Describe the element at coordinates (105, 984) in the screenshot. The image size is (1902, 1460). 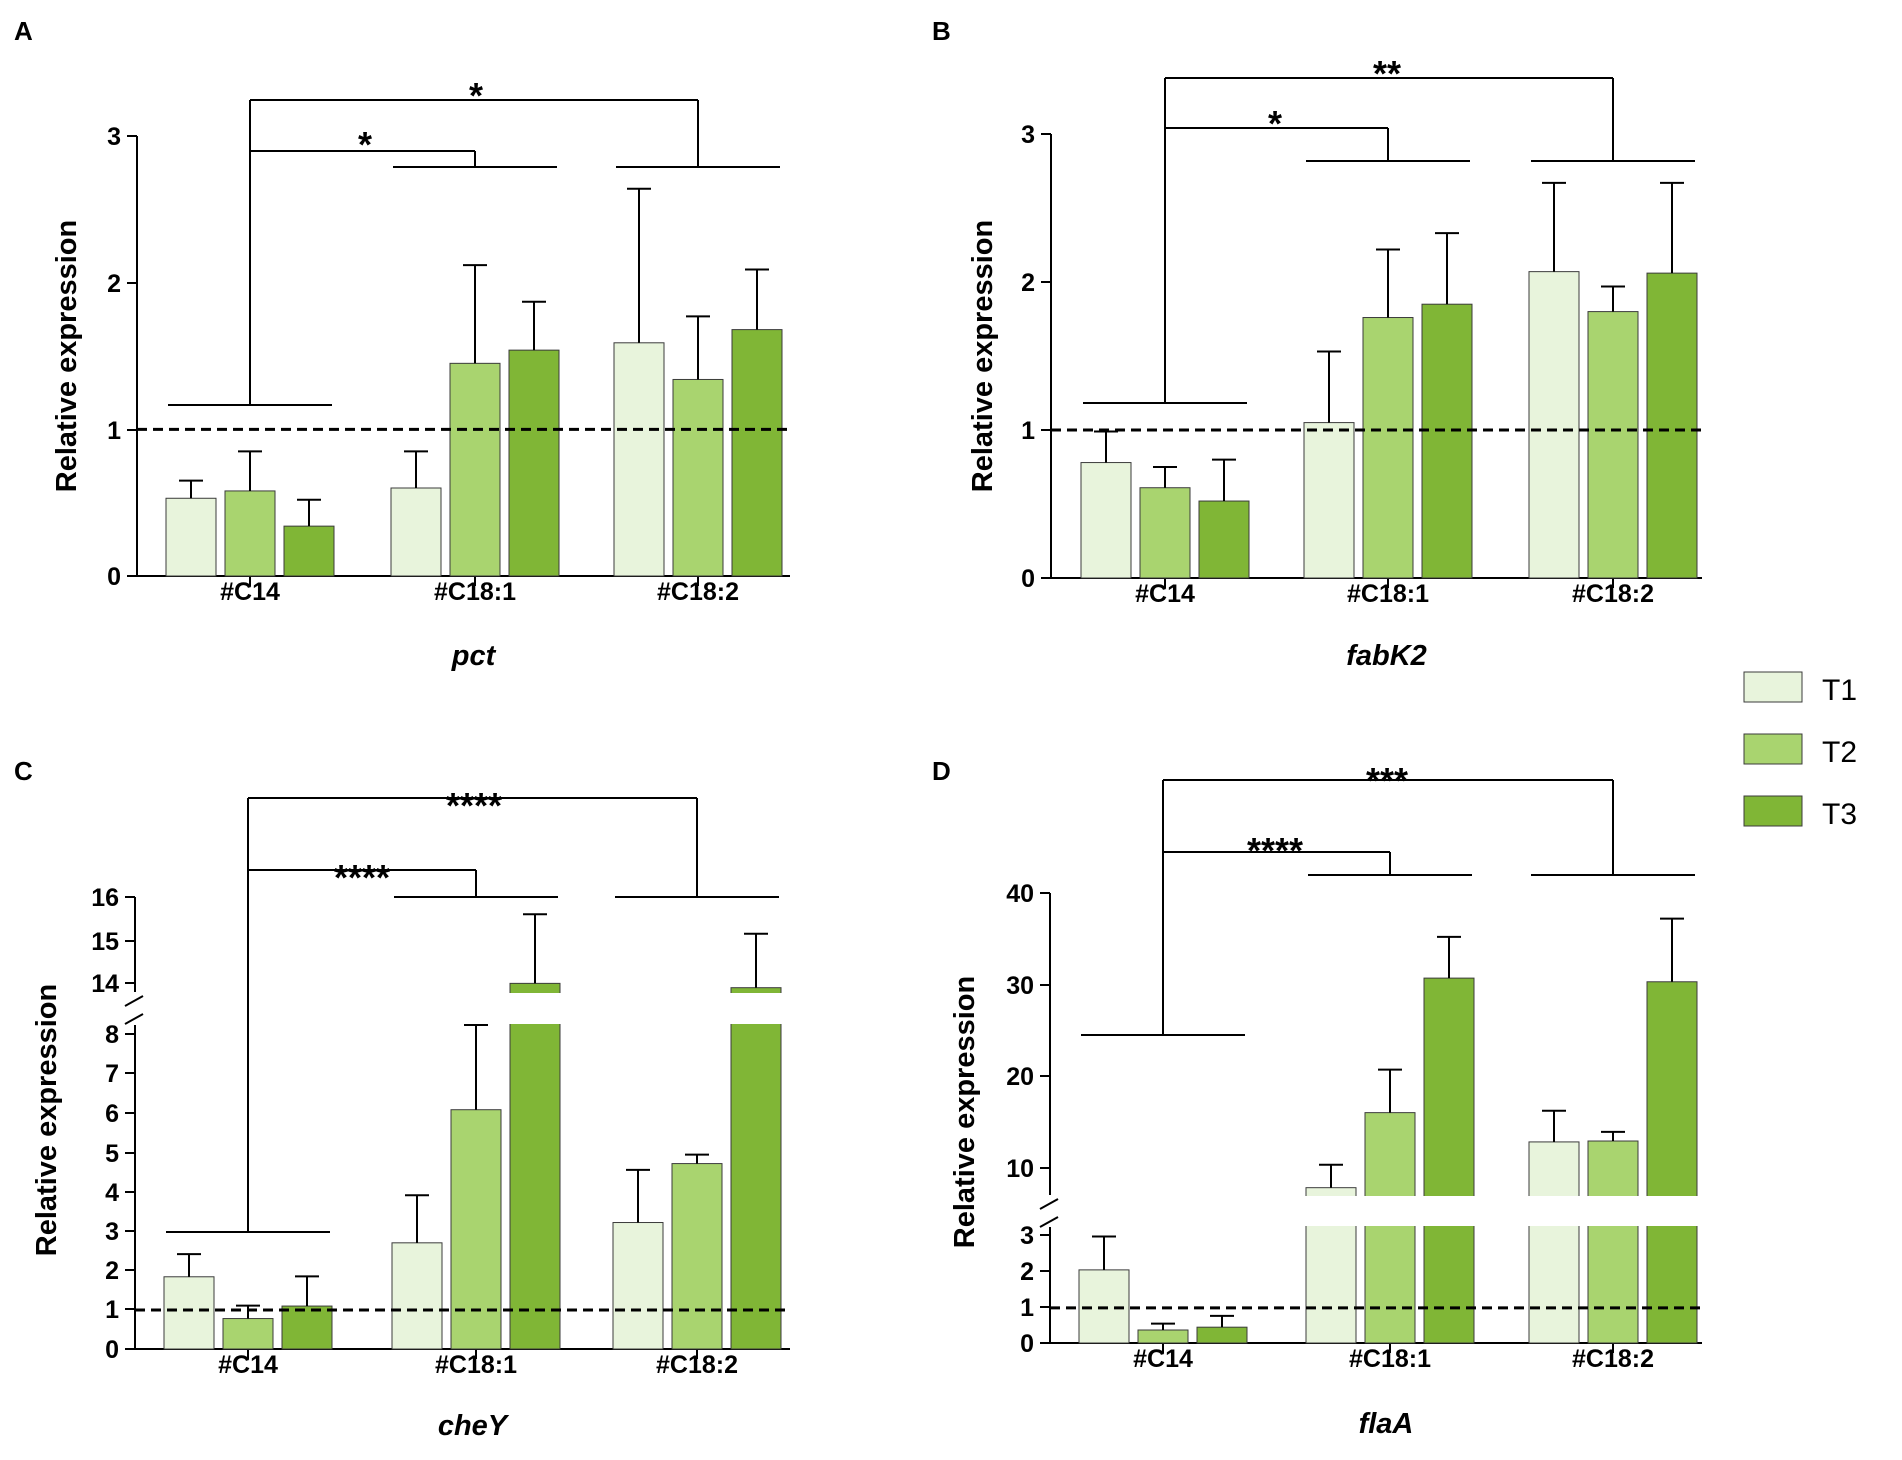
I see `y-tick-label: 14` at that location.